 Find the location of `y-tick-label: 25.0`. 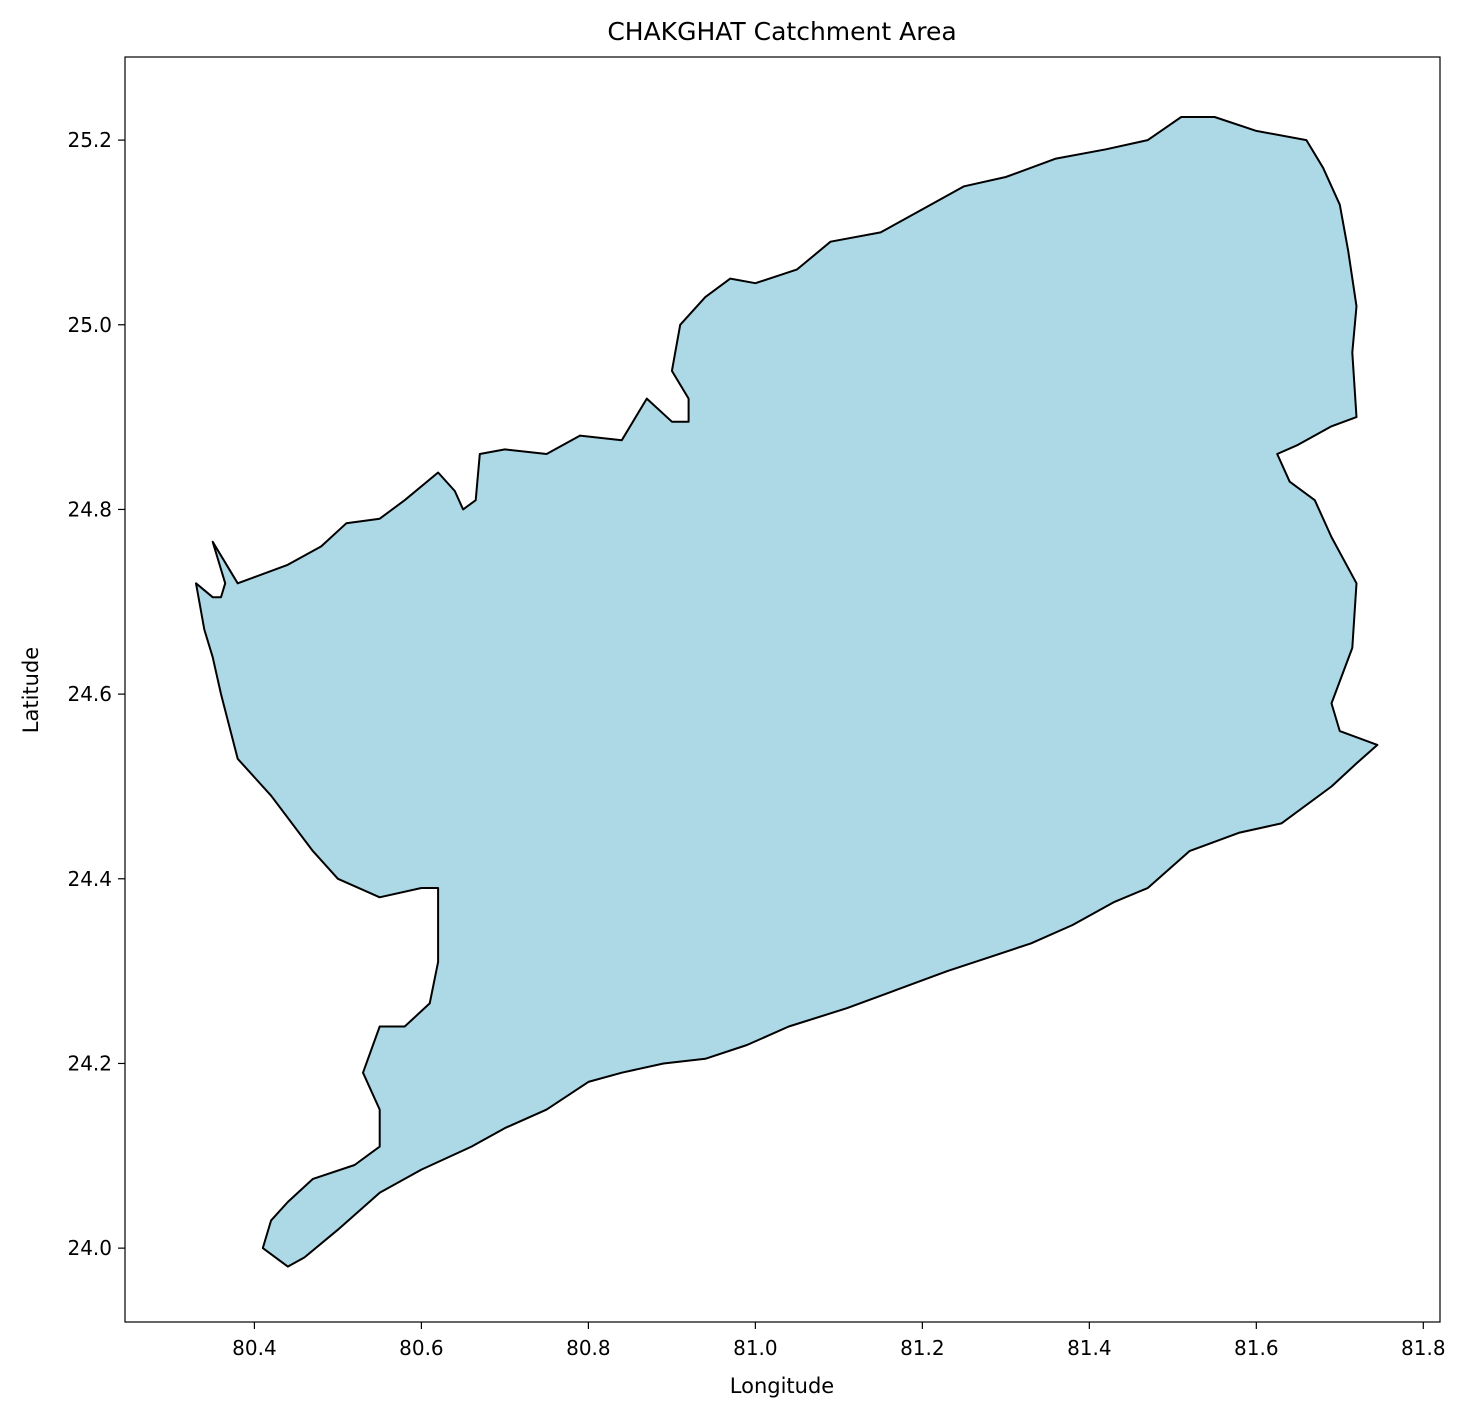

y-tick-label: 25.0 is located at coordinates (89, 325).